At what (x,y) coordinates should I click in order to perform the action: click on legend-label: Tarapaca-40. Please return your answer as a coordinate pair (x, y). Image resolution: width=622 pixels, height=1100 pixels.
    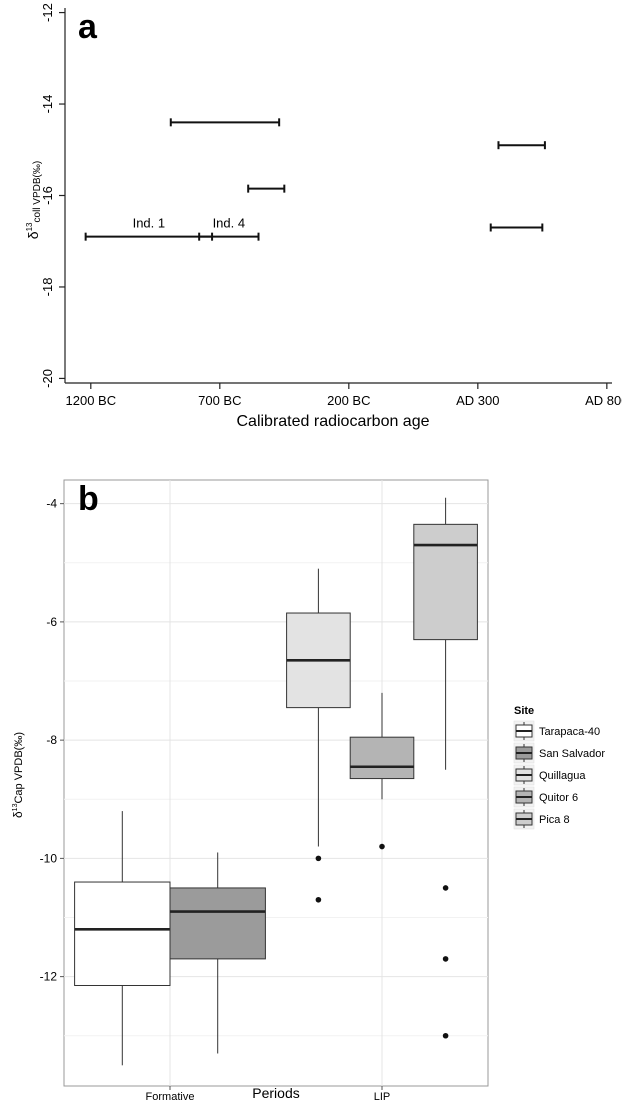
    Looking at the image, I should click on (569, 732).